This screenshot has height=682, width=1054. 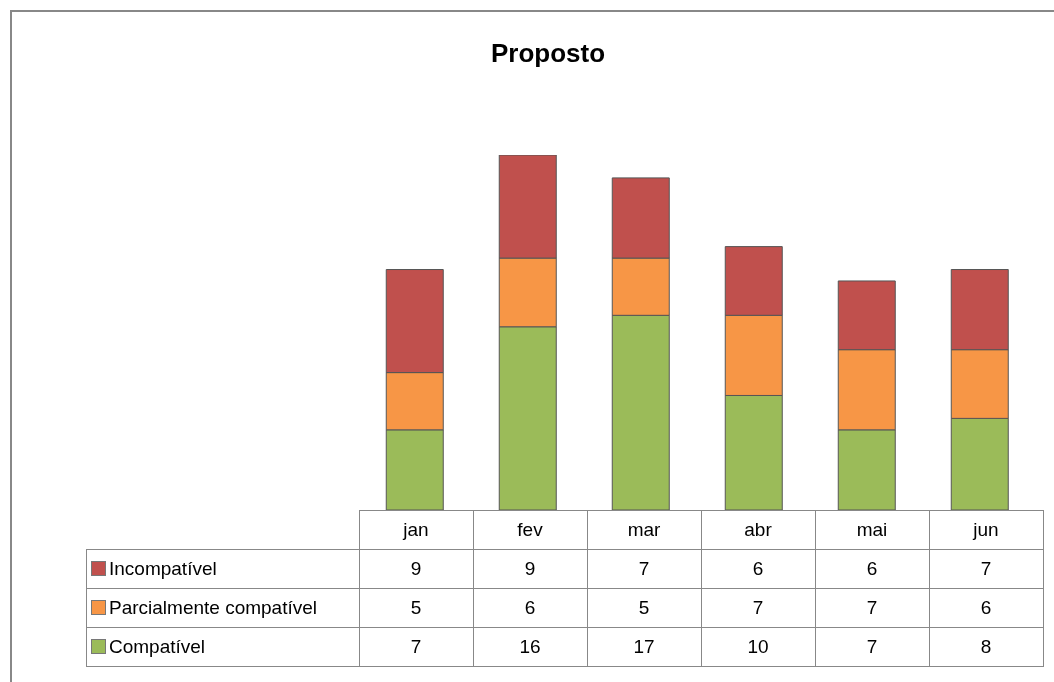 I want to click on chart-title: Proposto, so click(x=548, y=53).